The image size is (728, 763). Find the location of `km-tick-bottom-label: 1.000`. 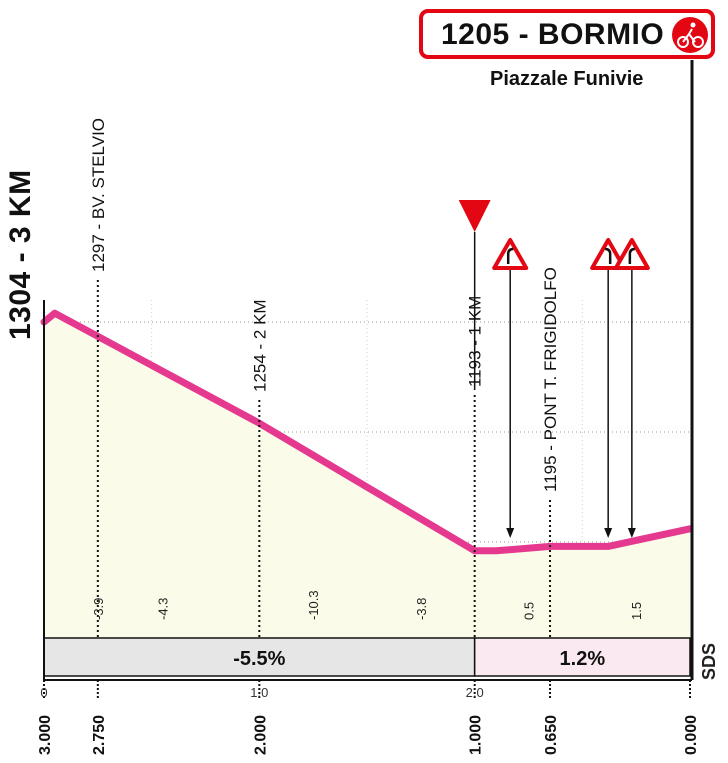

km-tick-bottom-label: 1.000 is located at coordinates (476, 735).